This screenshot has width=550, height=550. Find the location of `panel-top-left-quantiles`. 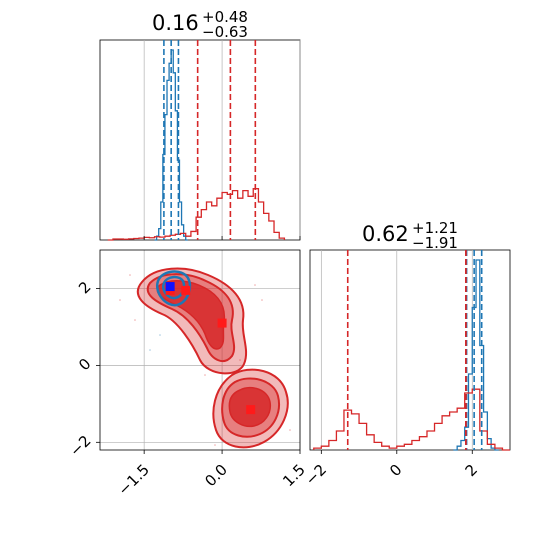

panel-top-left-quantiles is located at coordinates (210, 140).